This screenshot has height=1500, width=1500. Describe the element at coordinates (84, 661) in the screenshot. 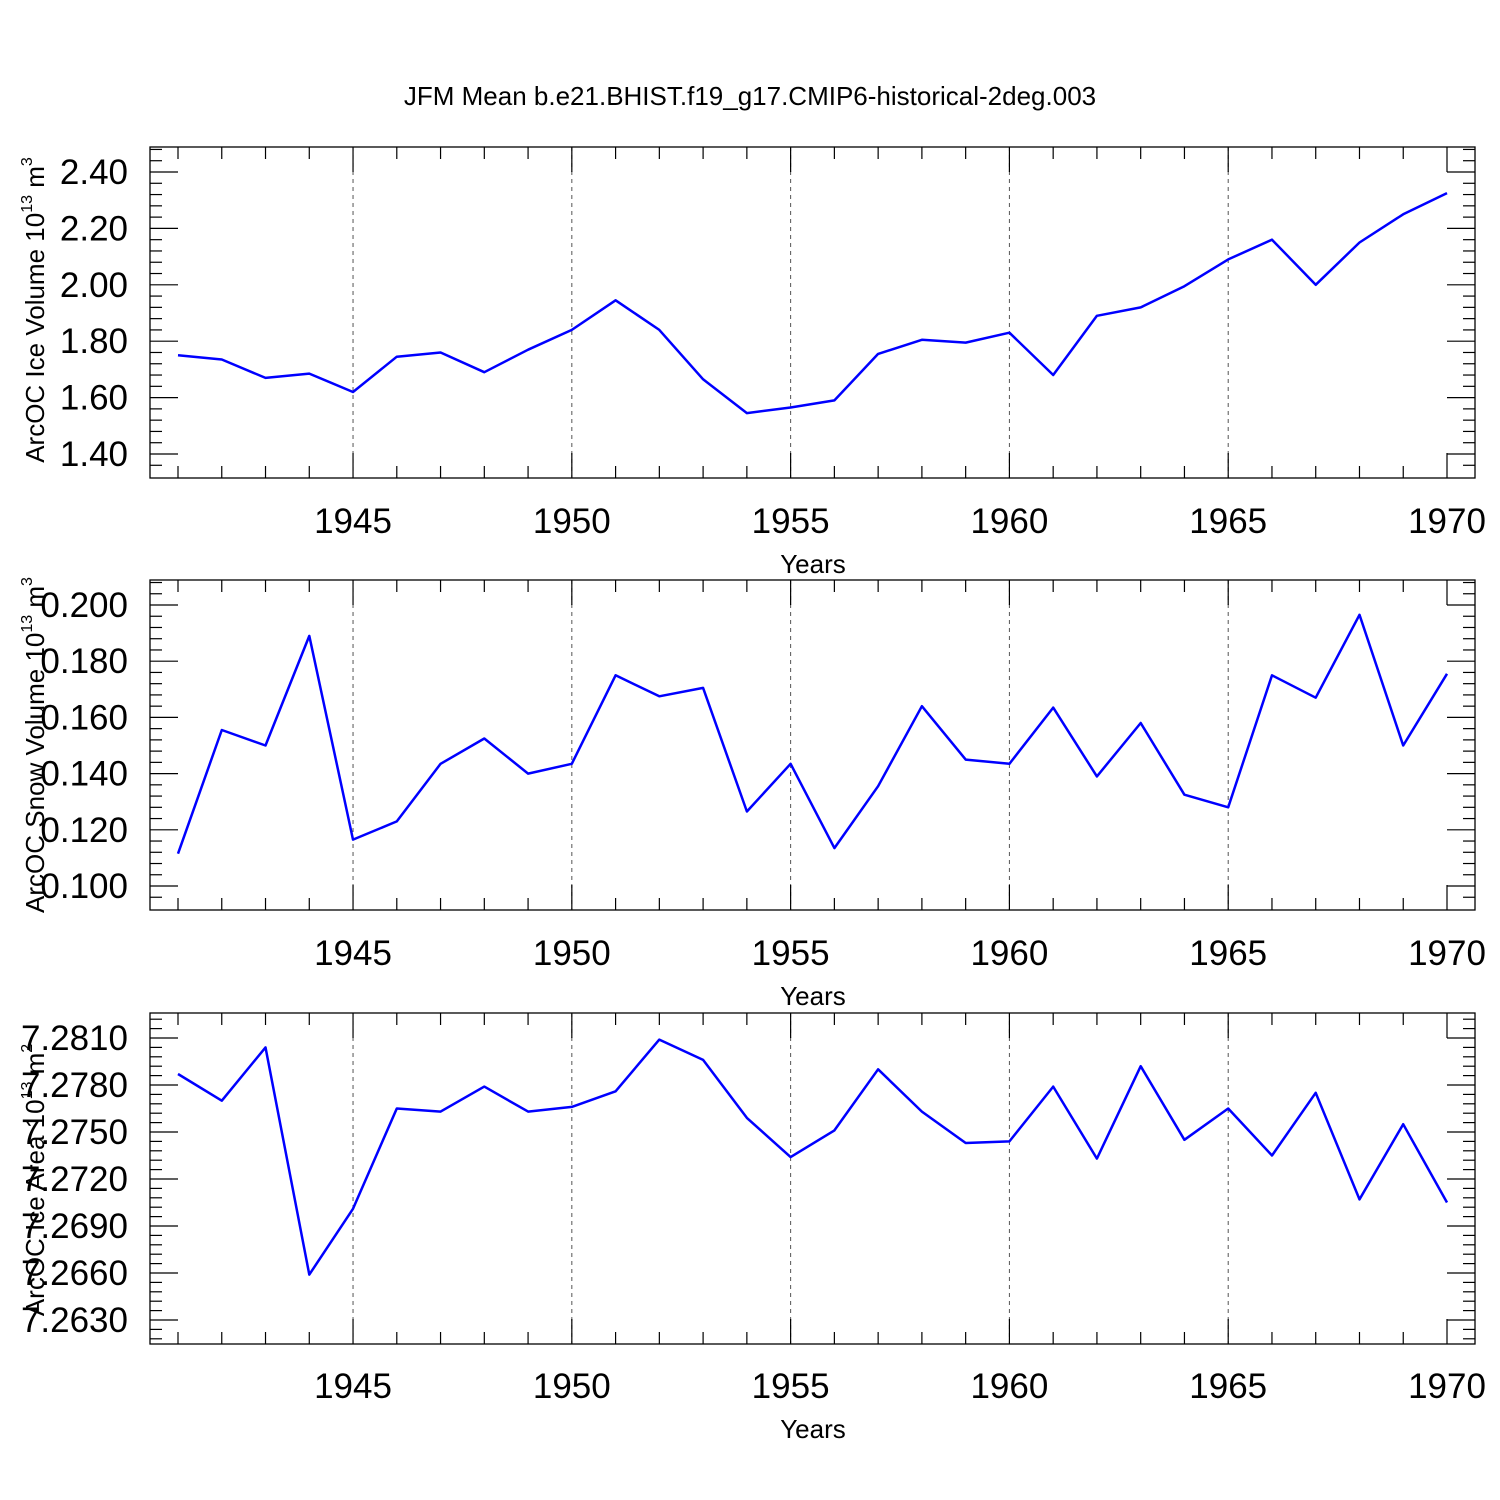

I see `y-tick-label: 0.180` at that location.